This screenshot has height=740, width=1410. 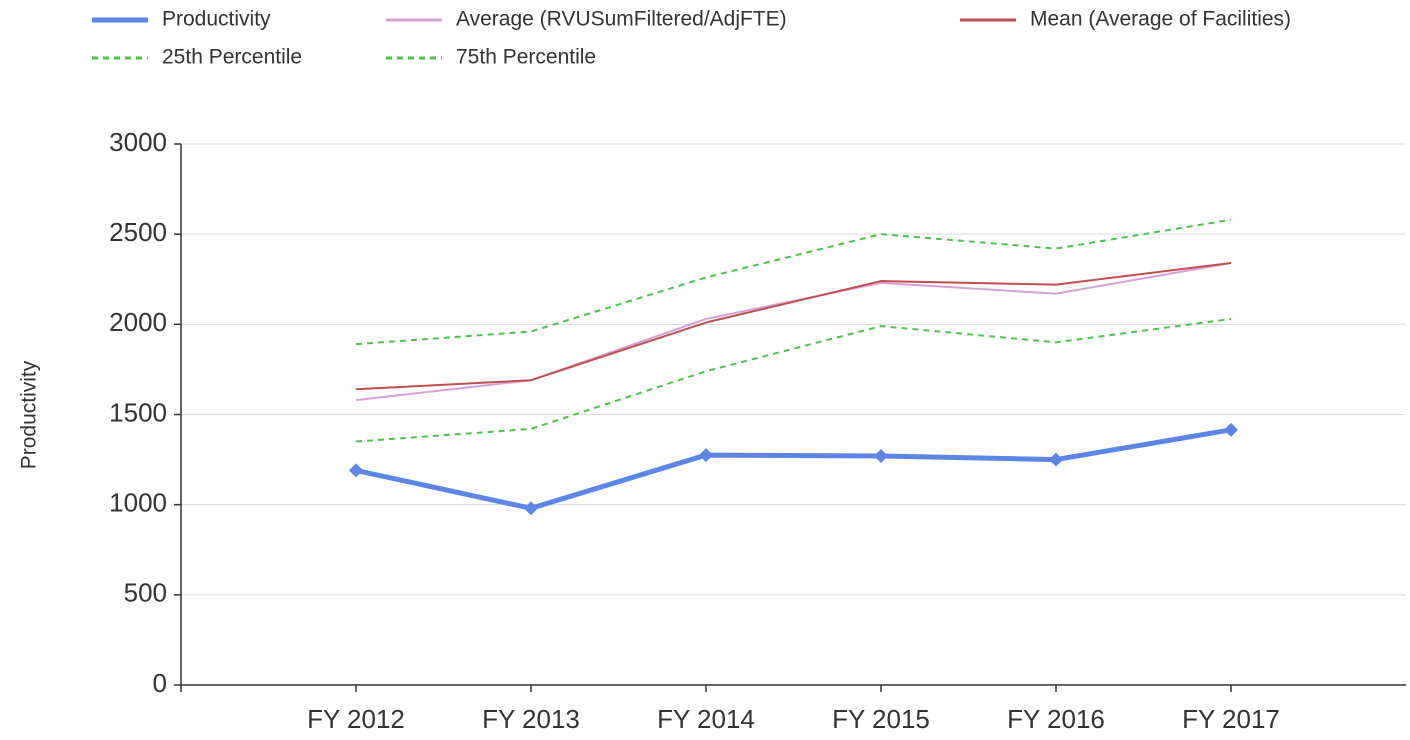 I want to click on y-tick-label: 1500, so click(x=138, y=412).